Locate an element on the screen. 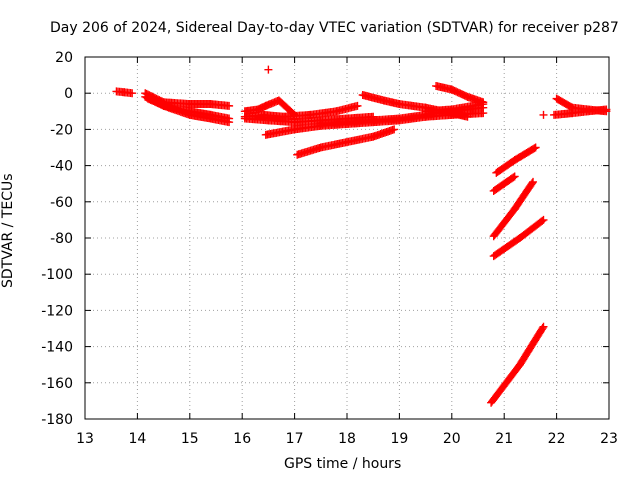 The image size is (640, 480). x-tick-label: 21 is located at coordinates (504, 439).